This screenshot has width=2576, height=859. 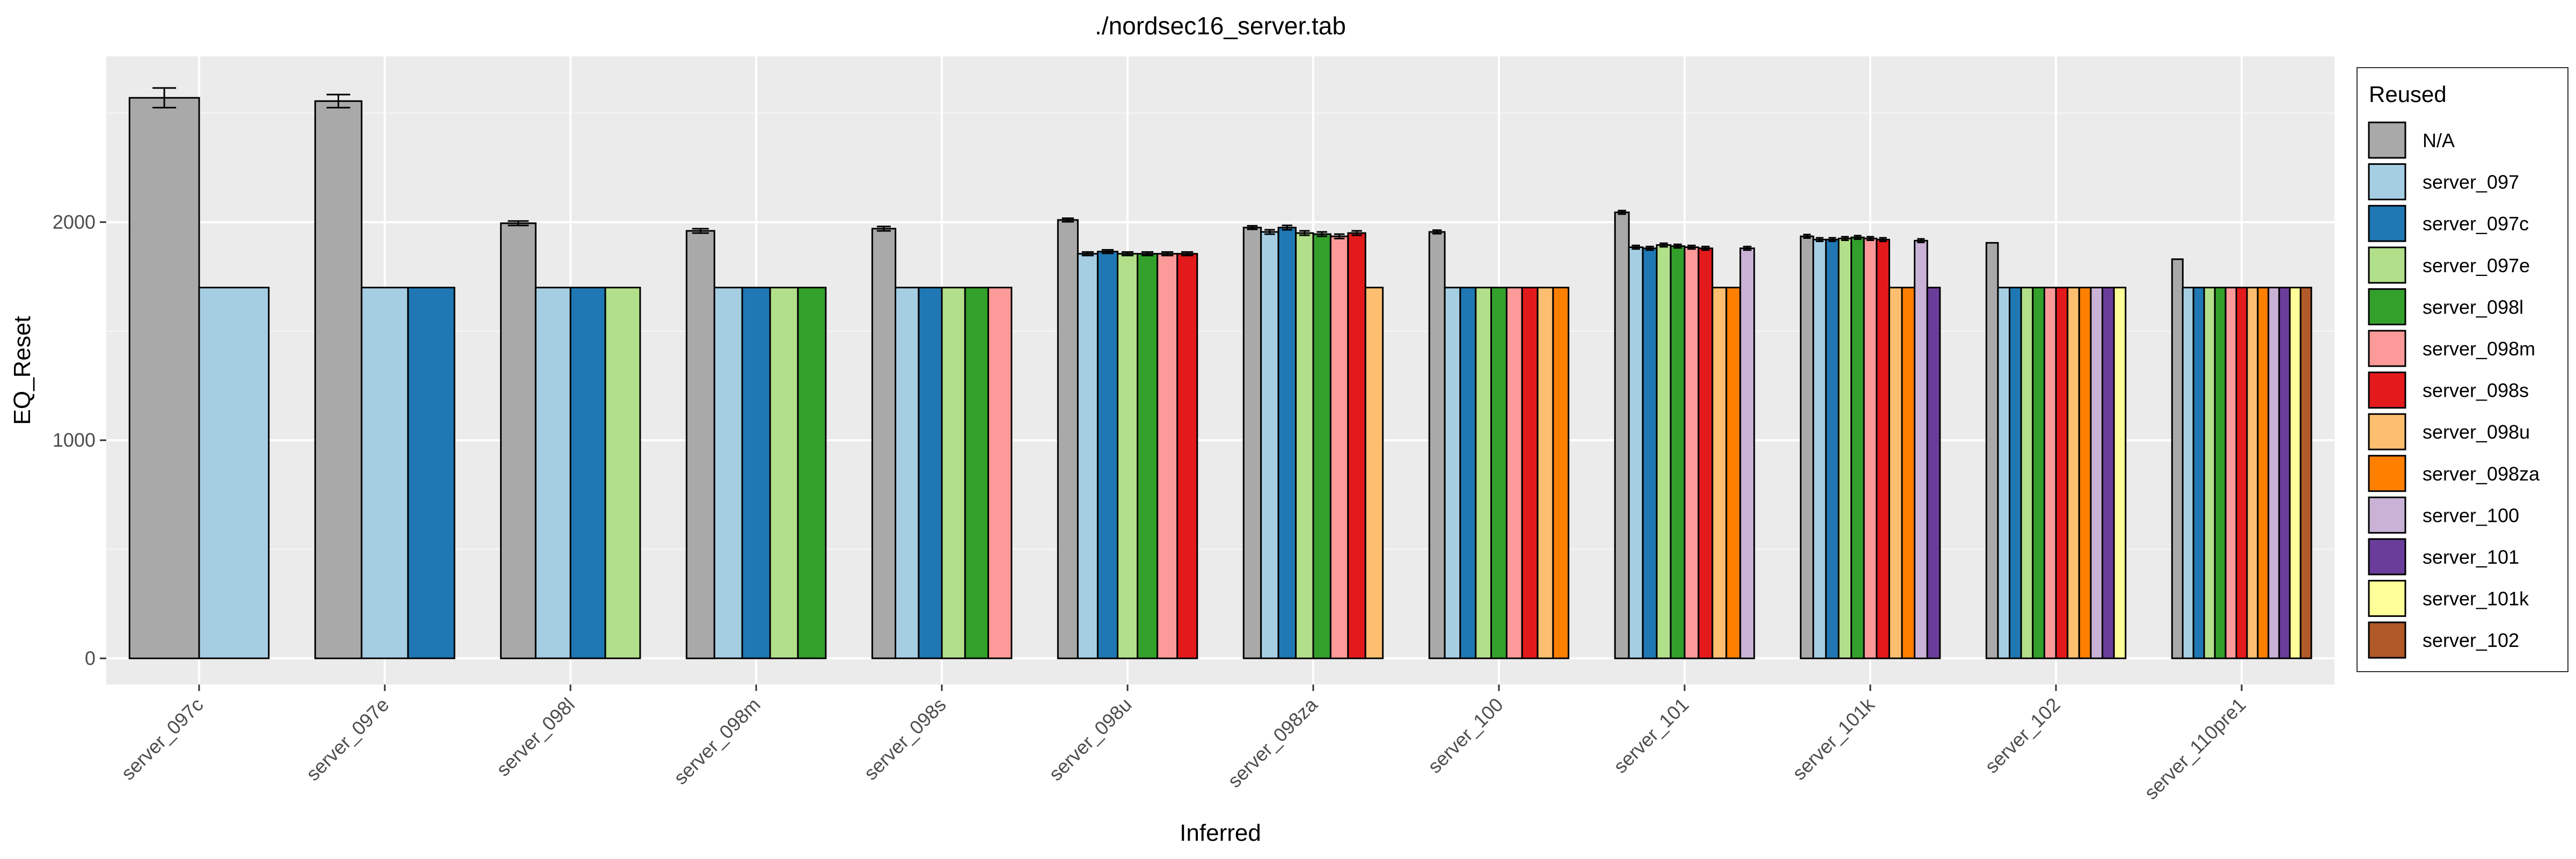 What do you see at coordinates (431, 473) in the screenshot?
I see `bar-server-097e-server-097c` at bounding box center [431, 473].